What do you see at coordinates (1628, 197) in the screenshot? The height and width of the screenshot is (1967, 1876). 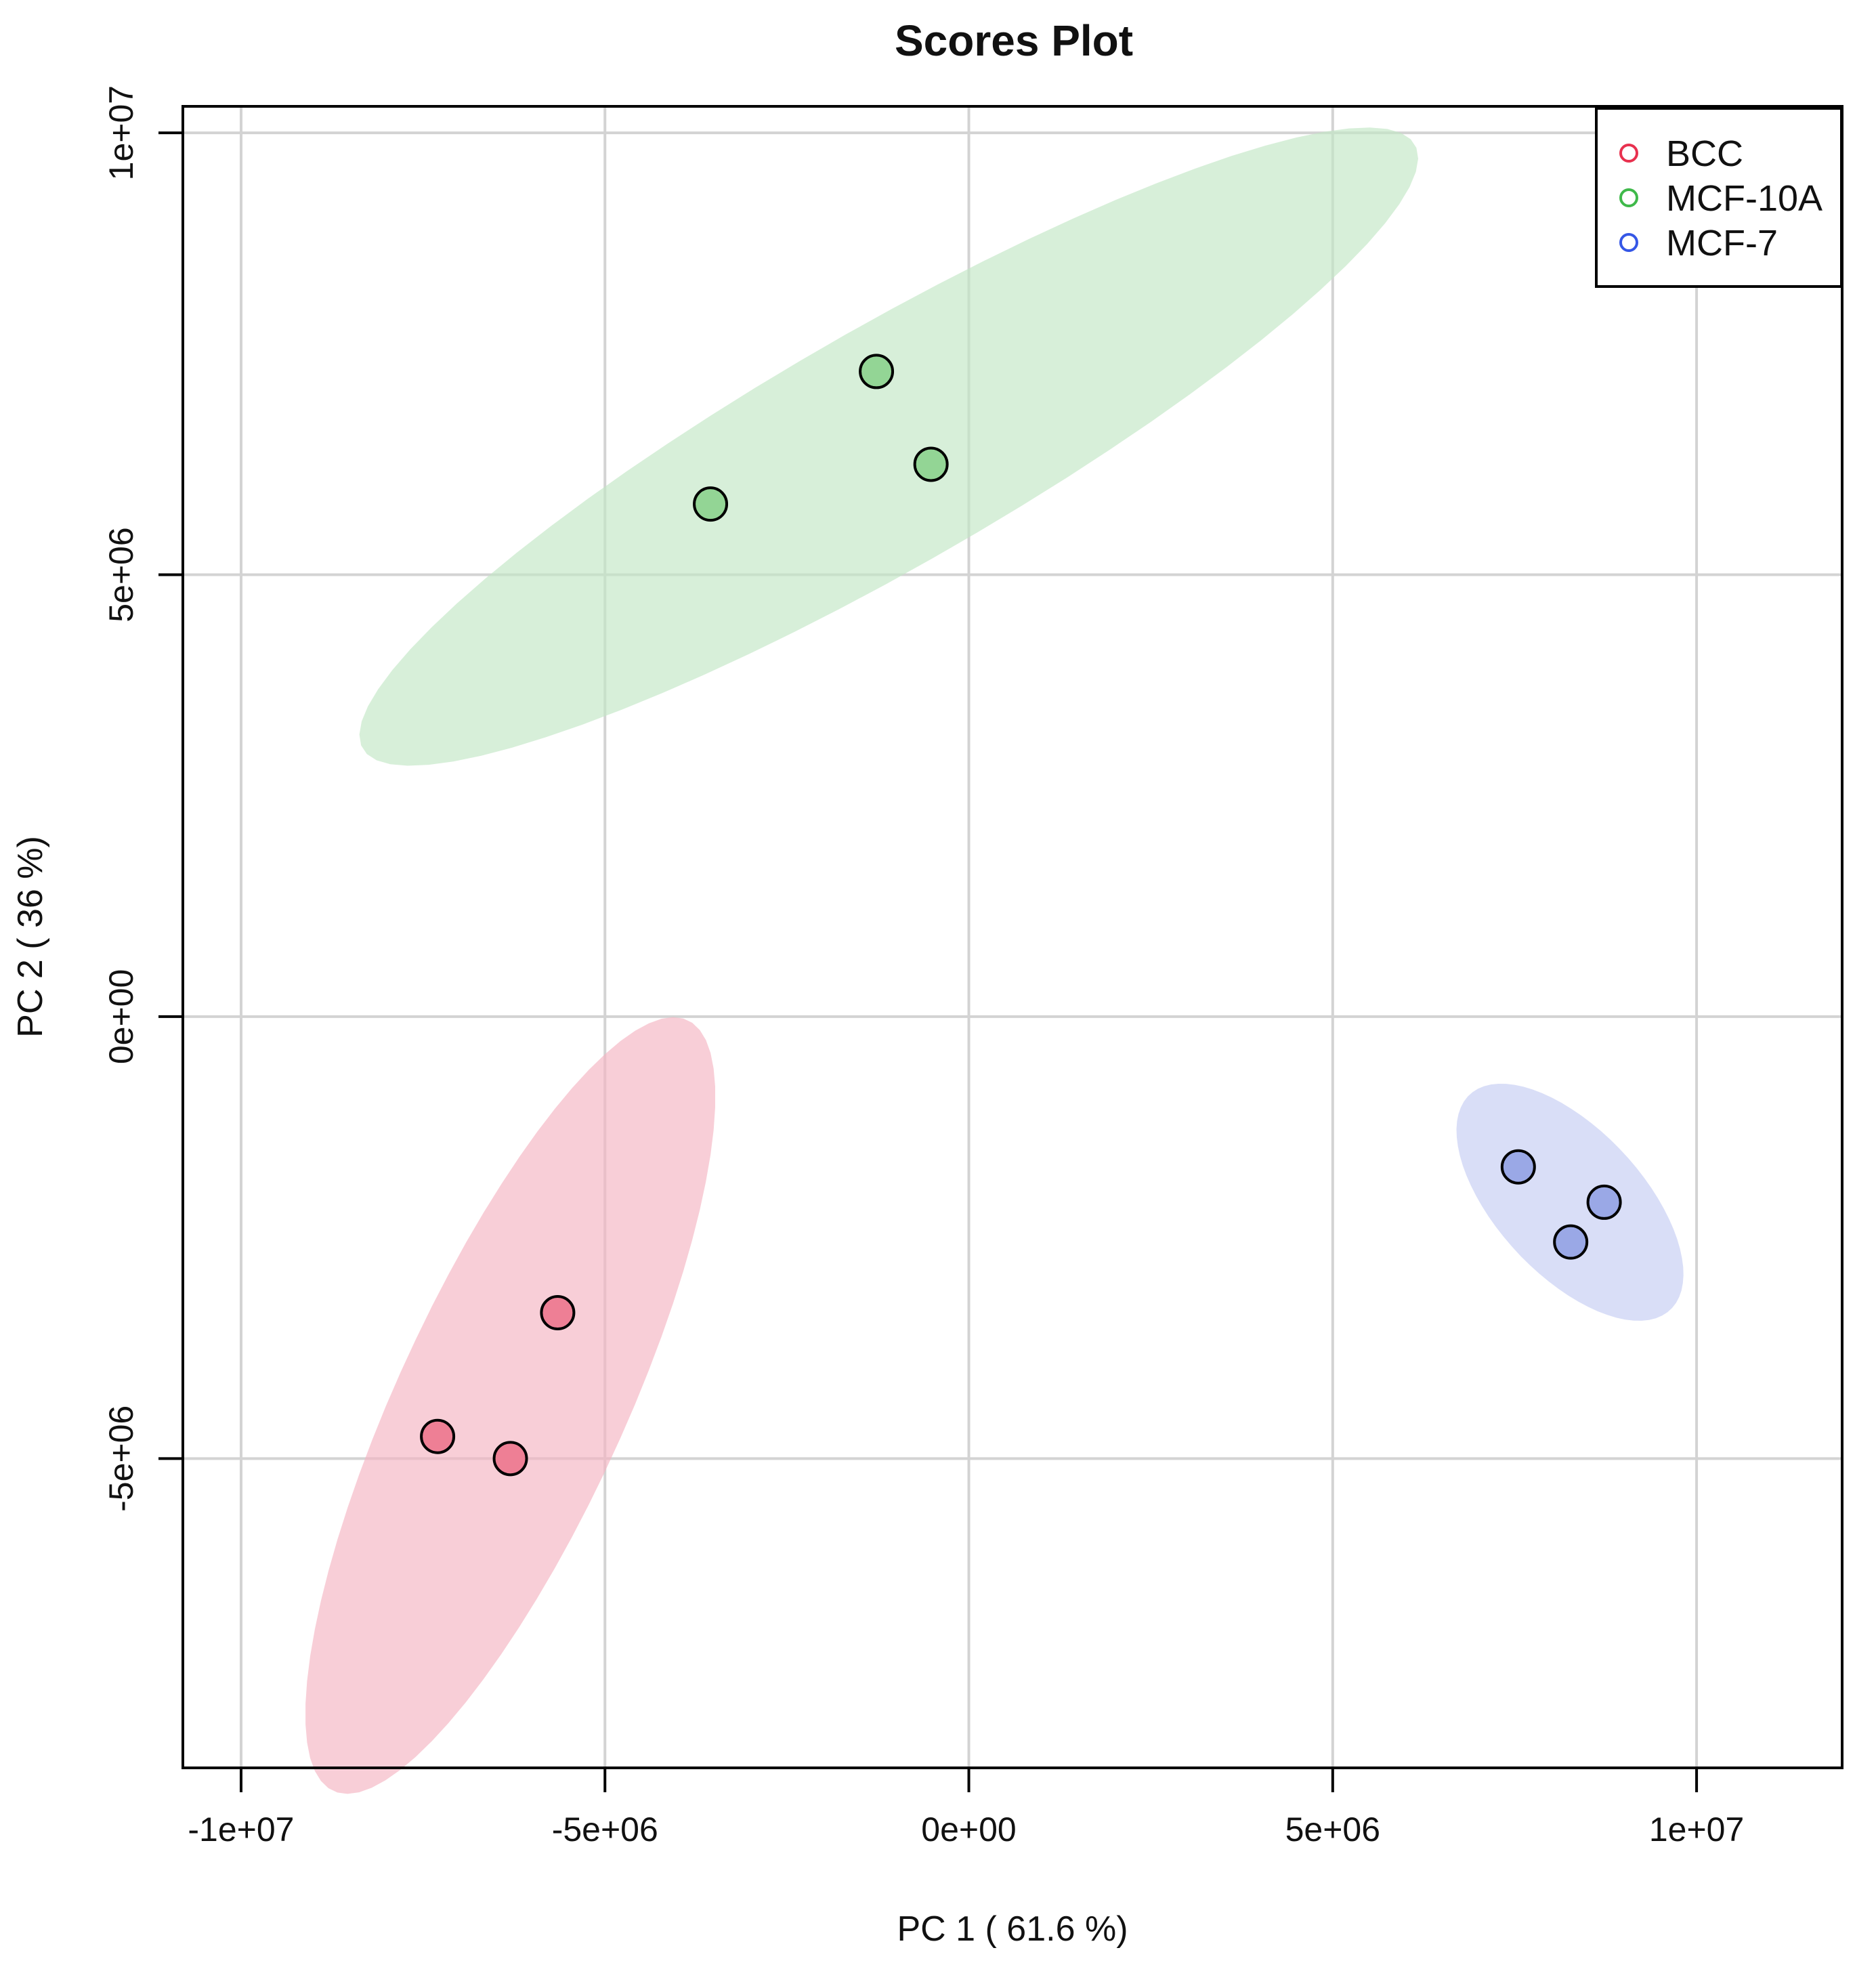 I see `legend-marker-mcf-10a` at bounding box center [1628, 197].